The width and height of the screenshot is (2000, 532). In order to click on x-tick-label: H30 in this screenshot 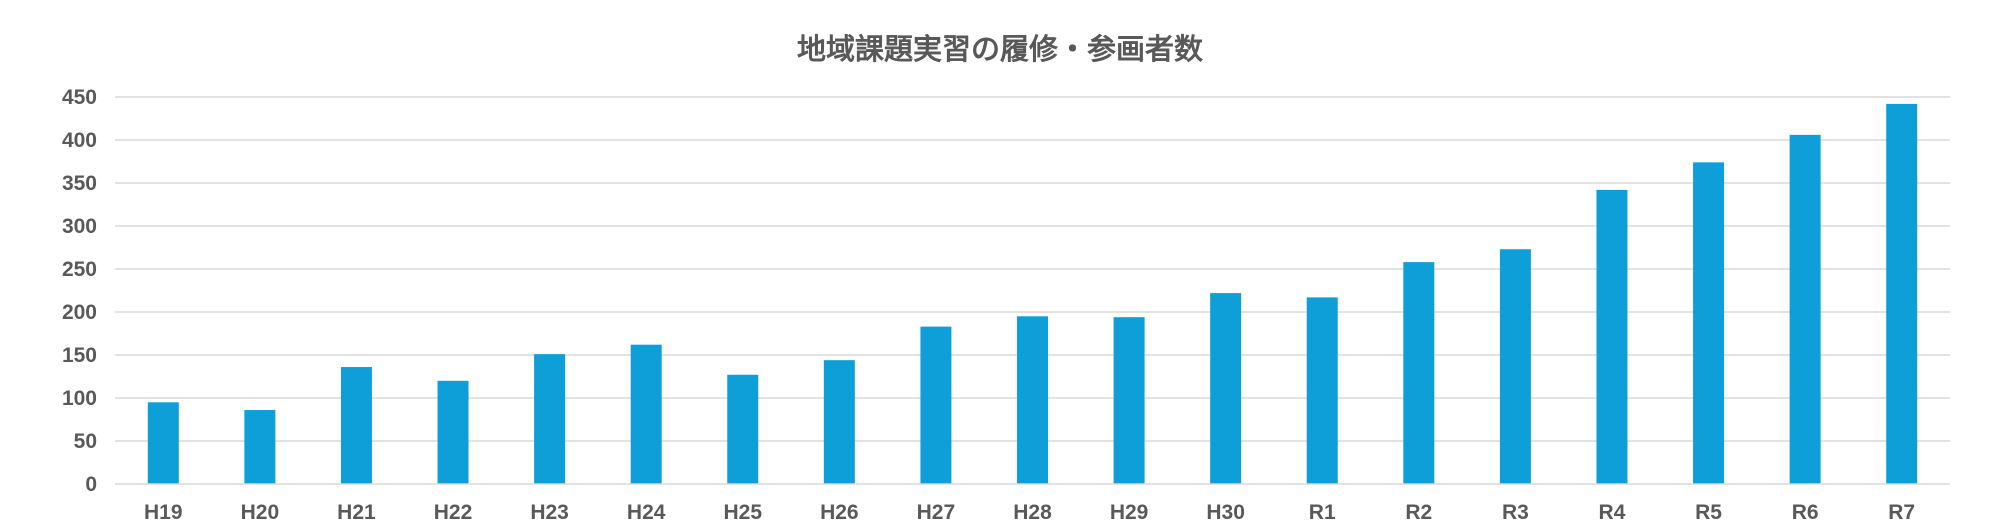, I will do `click(1225, 512)`.